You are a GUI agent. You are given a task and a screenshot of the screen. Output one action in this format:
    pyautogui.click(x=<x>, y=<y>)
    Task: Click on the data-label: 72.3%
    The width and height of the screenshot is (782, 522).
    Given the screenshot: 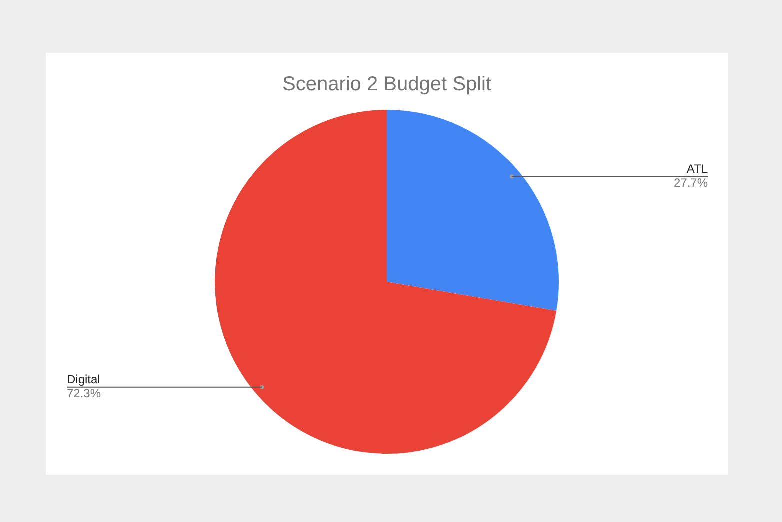 What is the action you would take?
    pyautogui.click(x=84, y=393)
    